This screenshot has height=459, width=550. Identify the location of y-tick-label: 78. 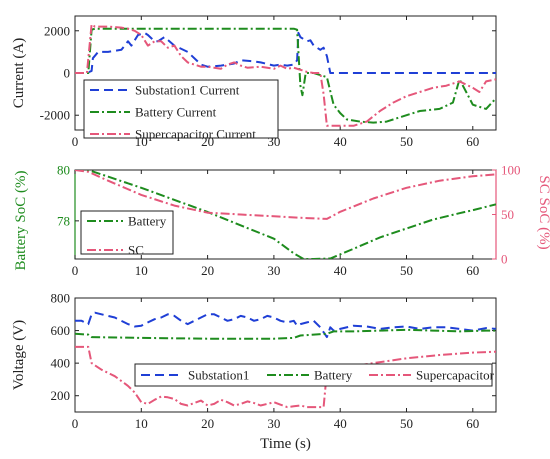
(63, 220).